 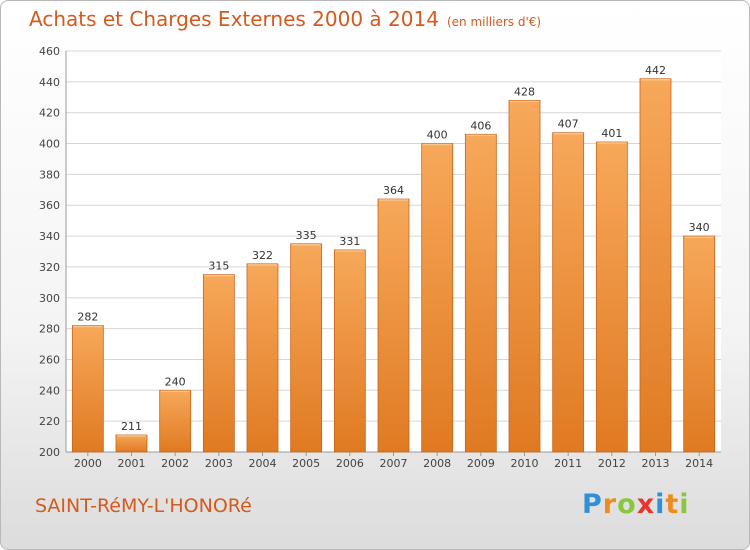 I want to click on bar-2007, so click(x=393, y=325).